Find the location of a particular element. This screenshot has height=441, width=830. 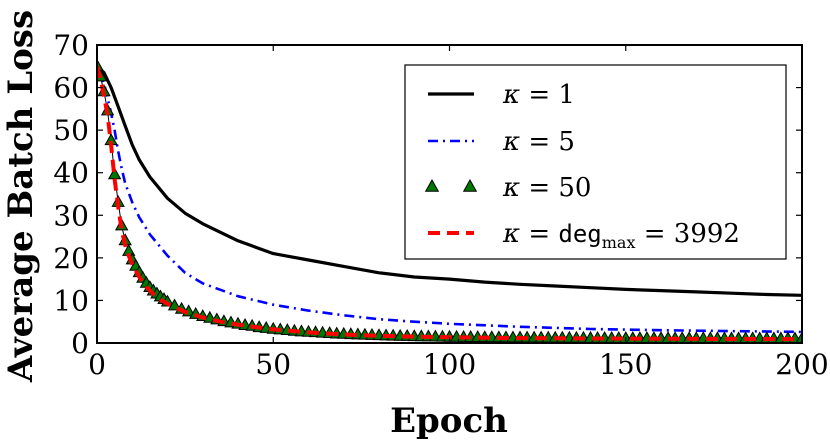

legend-label-rest: = is located at coordinates (539, 234).